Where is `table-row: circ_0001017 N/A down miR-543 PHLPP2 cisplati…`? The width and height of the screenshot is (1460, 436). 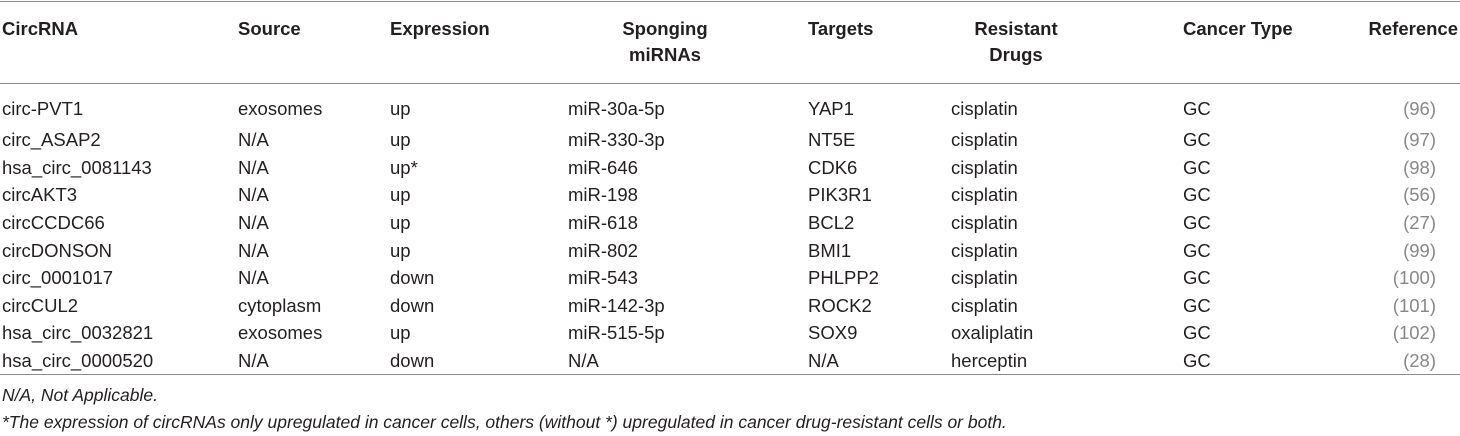
table-row: circ_0001017 N/A down miR-543 PHLPP2 cisplati… is located at coordinates (730, 278).